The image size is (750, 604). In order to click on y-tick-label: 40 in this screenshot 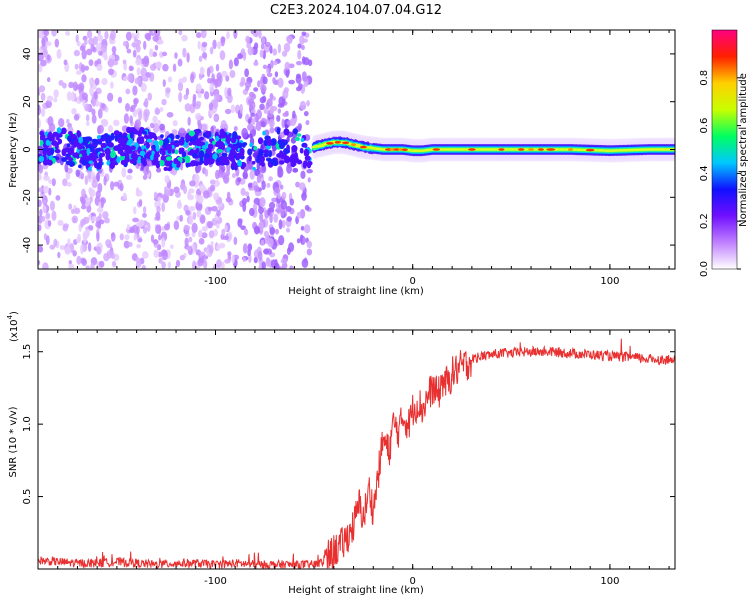, I will do `click(27, 54)`.